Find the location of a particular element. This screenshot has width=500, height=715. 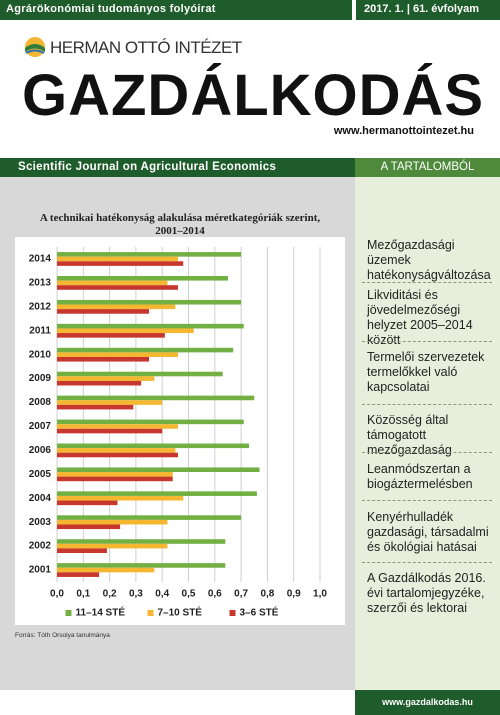

subtitle-bar is located at coordinates (177, 167).